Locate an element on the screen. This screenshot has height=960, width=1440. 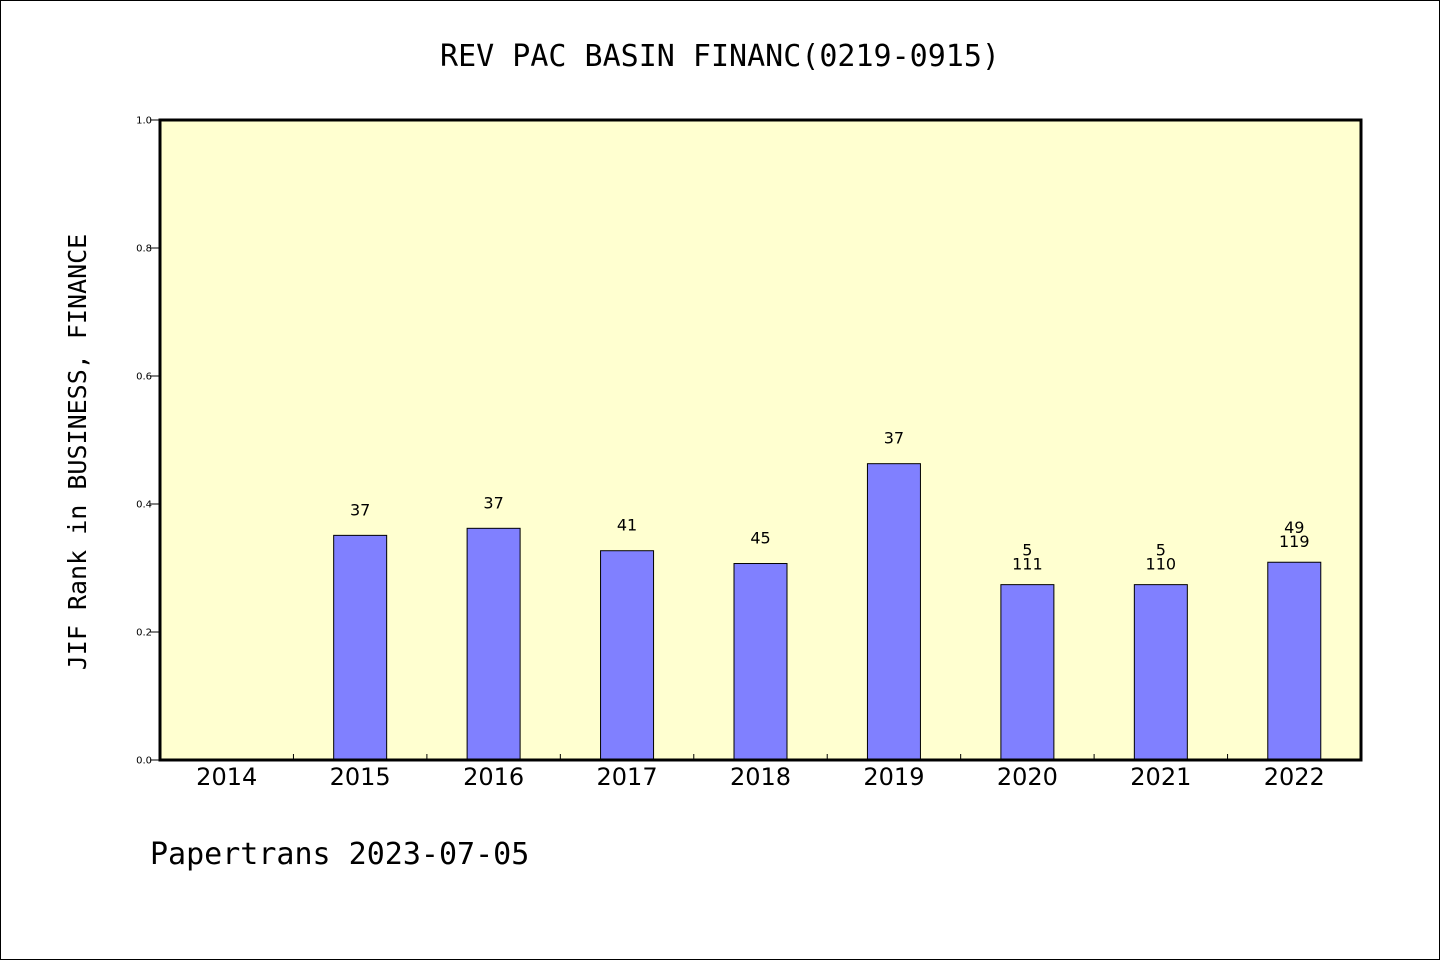
footer-source: Papertrans 2023-07-05 is located at coordinates (339, 854).